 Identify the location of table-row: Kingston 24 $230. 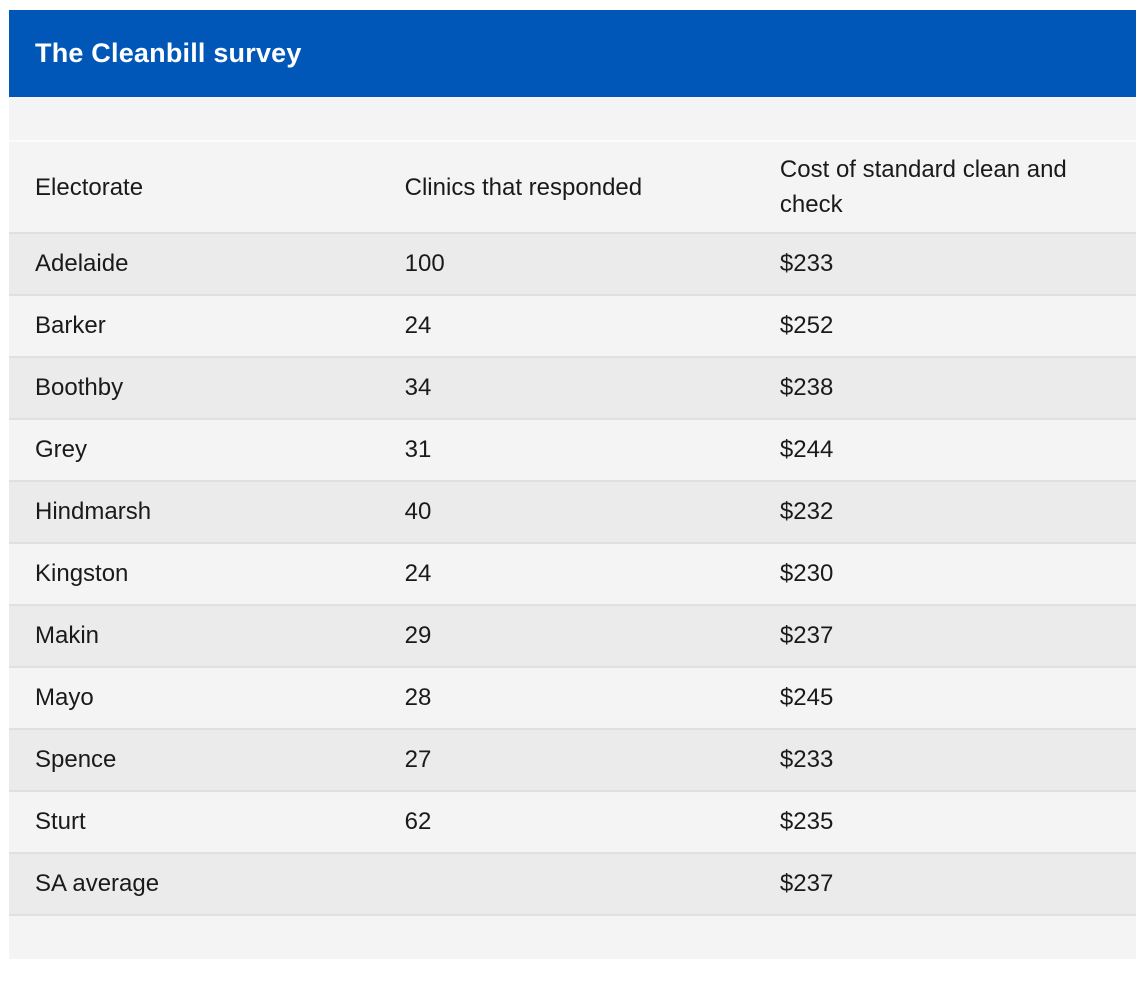
(572, 573).